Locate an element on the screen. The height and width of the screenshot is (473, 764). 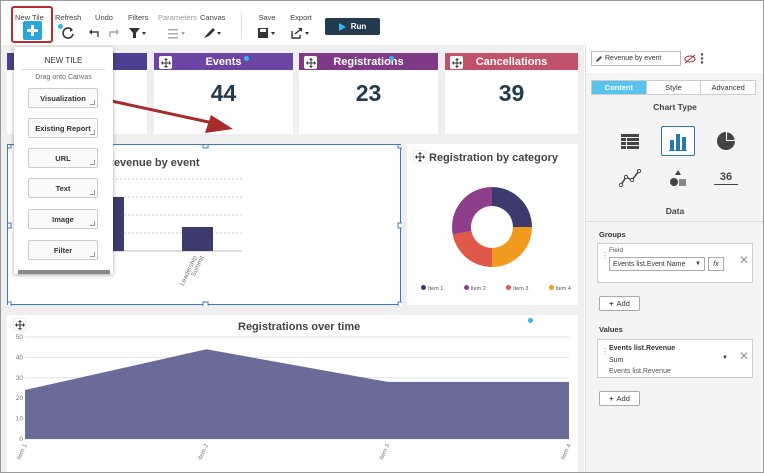
refresh-icon is located at coordinates (68, 33).